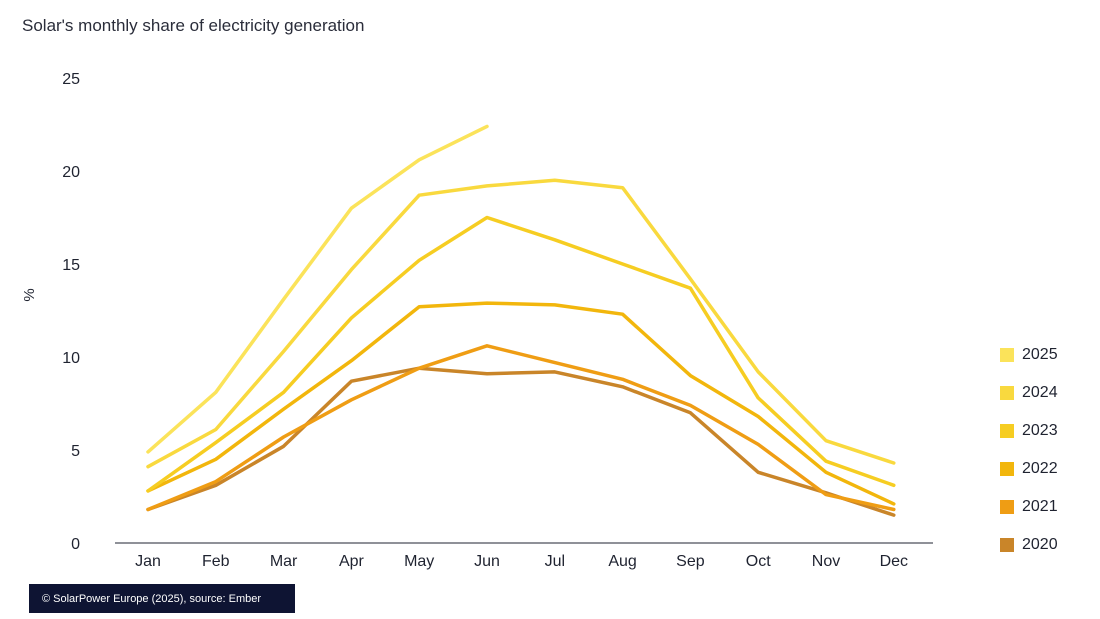  Describe the element at coordinates (75, 544) in the screenshot. I see `y-tick-label: 0` at that location.